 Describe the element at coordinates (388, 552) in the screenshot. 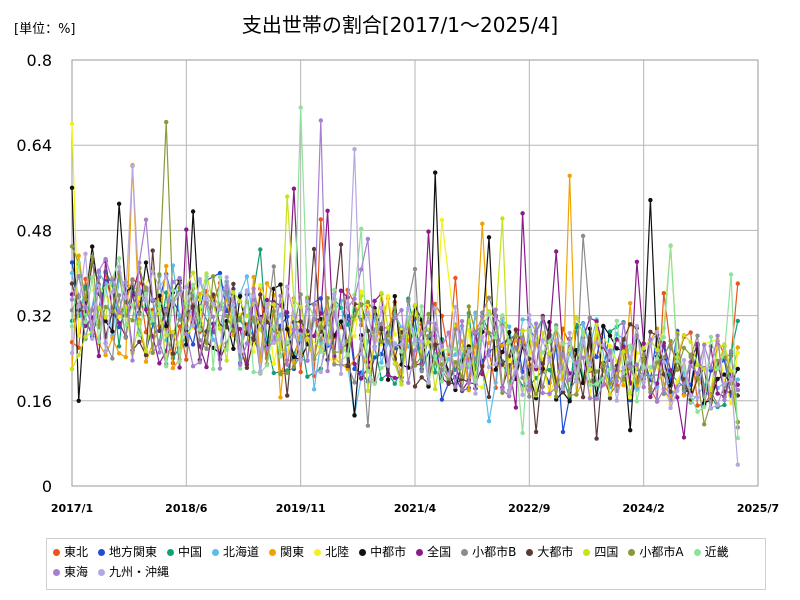

I see `legend-label: 中都市` at that location.